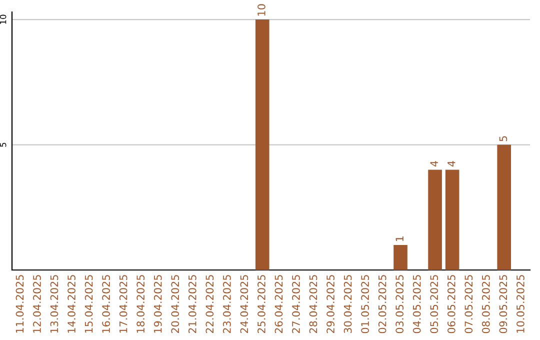 Image resolution: width=540 pixels, height=340 pixels. I want to click on x-tick-label: 25.04.2025, so click(262, 304).